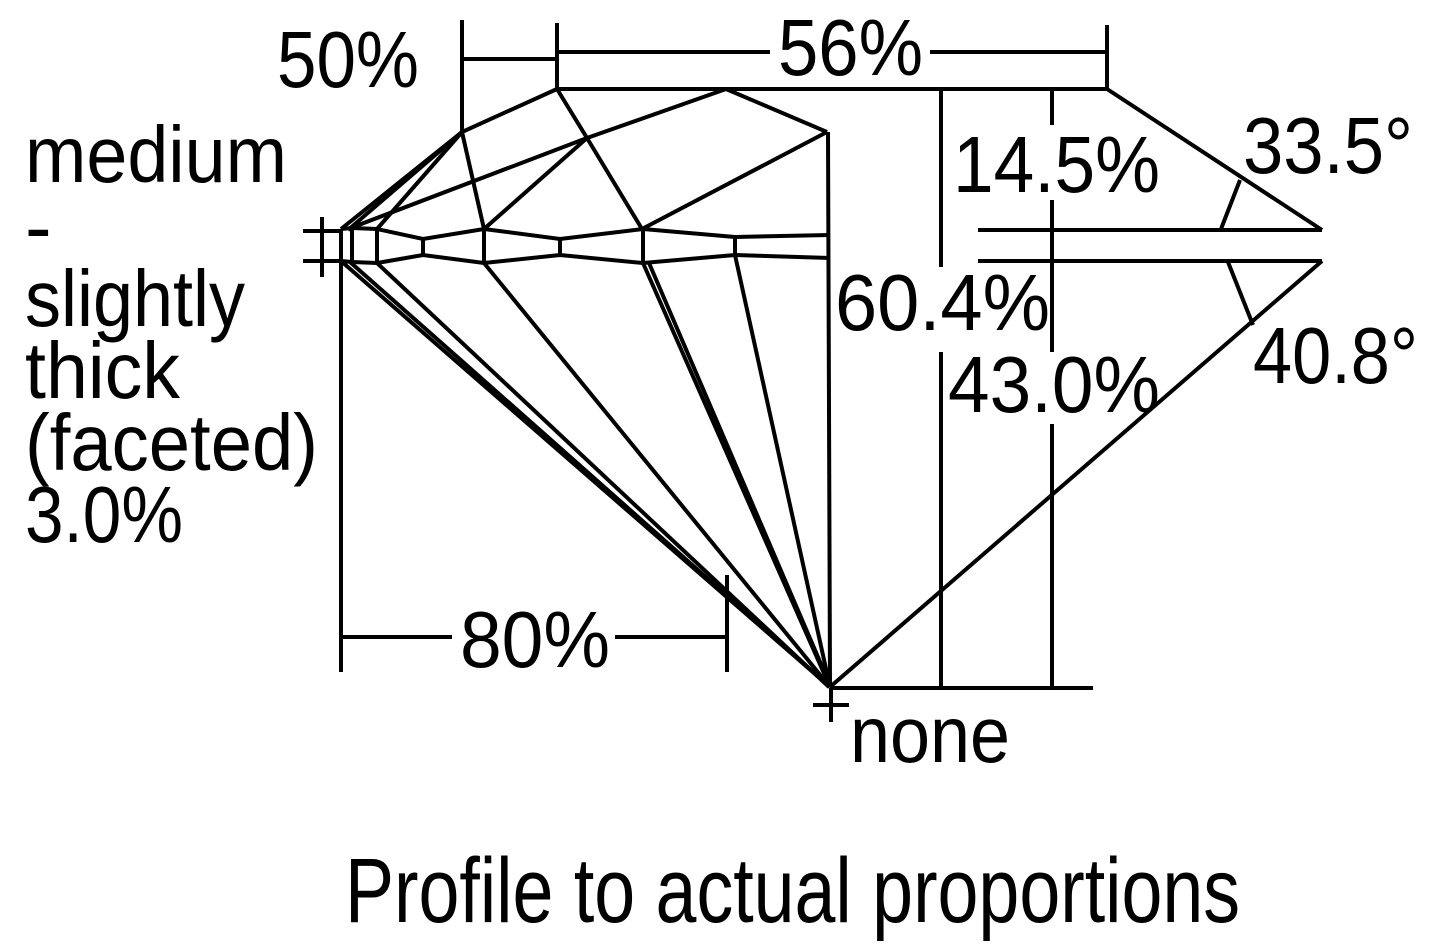 Image resolution: width=1445 pixels, height=946 pixels. I want to click on label-pavilion-depth-43-0: 43.0%, so click(1054, 384).